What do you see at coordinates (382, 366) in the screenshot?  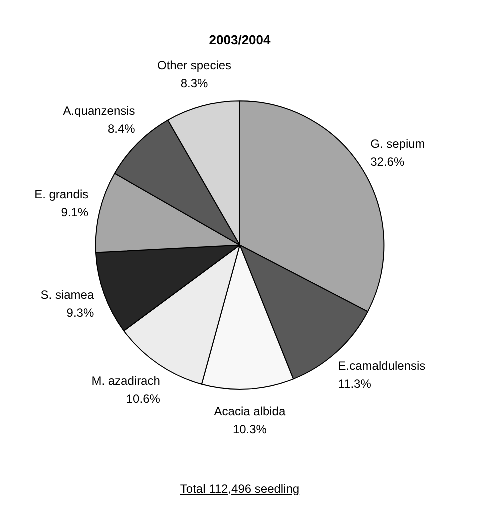 I see `slice-label: E.camaldulensis` at bounding box center [382, 366].